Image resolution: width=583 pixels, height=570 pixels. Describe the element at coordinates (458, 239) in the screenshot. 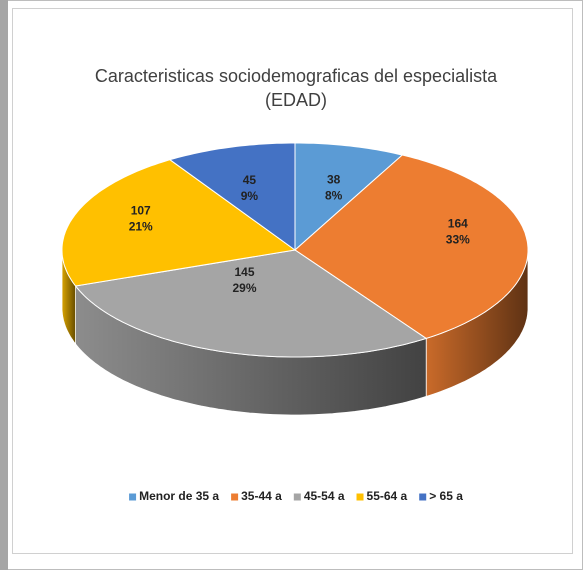

I see `percent-label: 33%` at that location.